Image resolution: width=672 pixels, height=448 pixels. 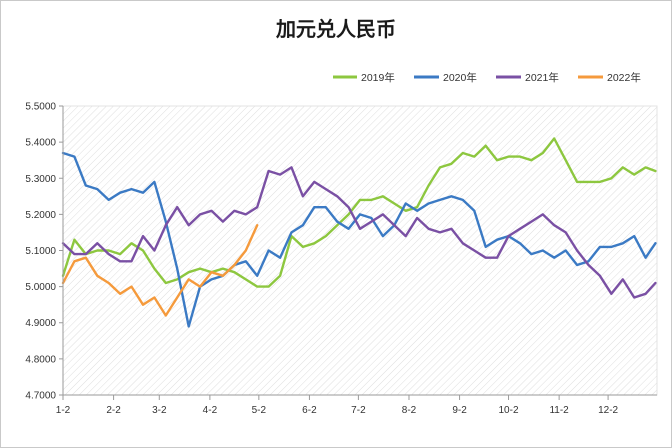 I want to click on y-tick-label: 5.4000, so click(x=40, y=143).